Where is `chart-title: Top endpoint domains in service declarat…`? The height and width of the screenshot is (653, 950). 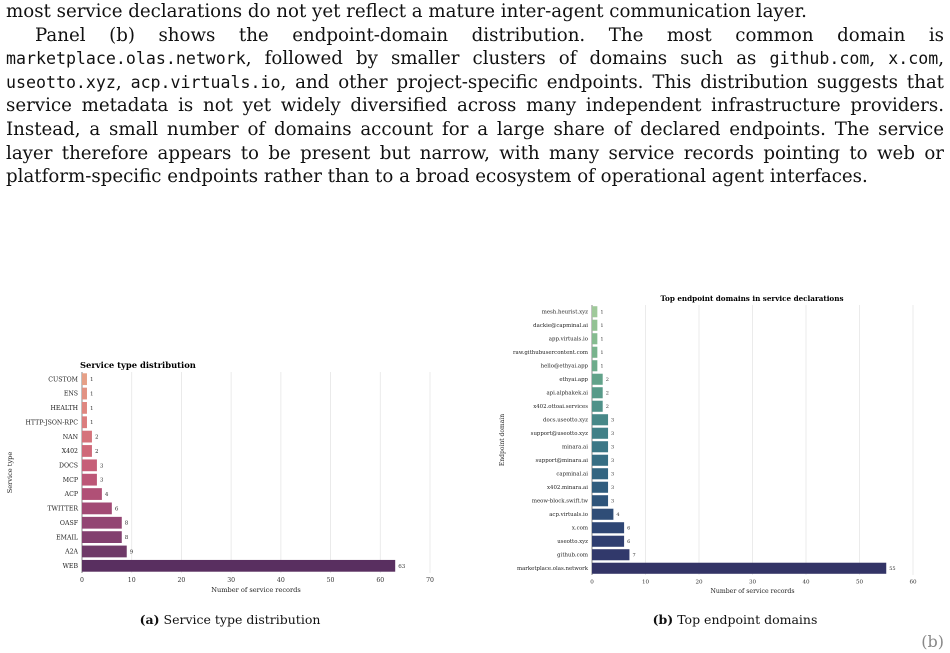 chart-title: Top endpoint domains in service declarat… is located at coordinates (752, 298).